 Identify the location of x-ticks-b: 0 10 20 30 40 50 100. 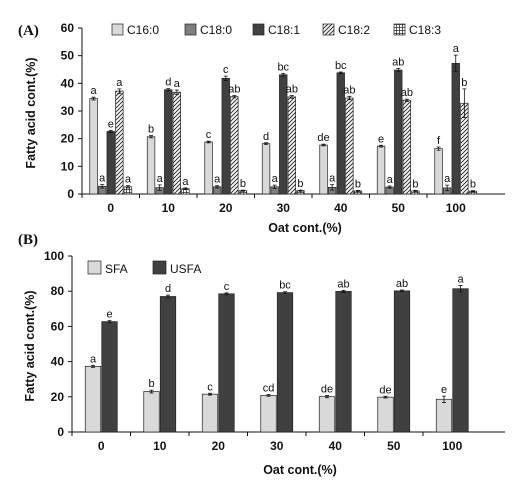
(267, 442).